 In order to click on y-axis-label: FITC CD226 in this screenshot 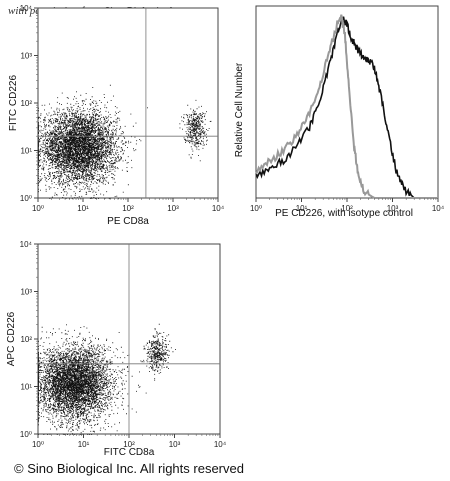, I will do `click(13, 103)`.